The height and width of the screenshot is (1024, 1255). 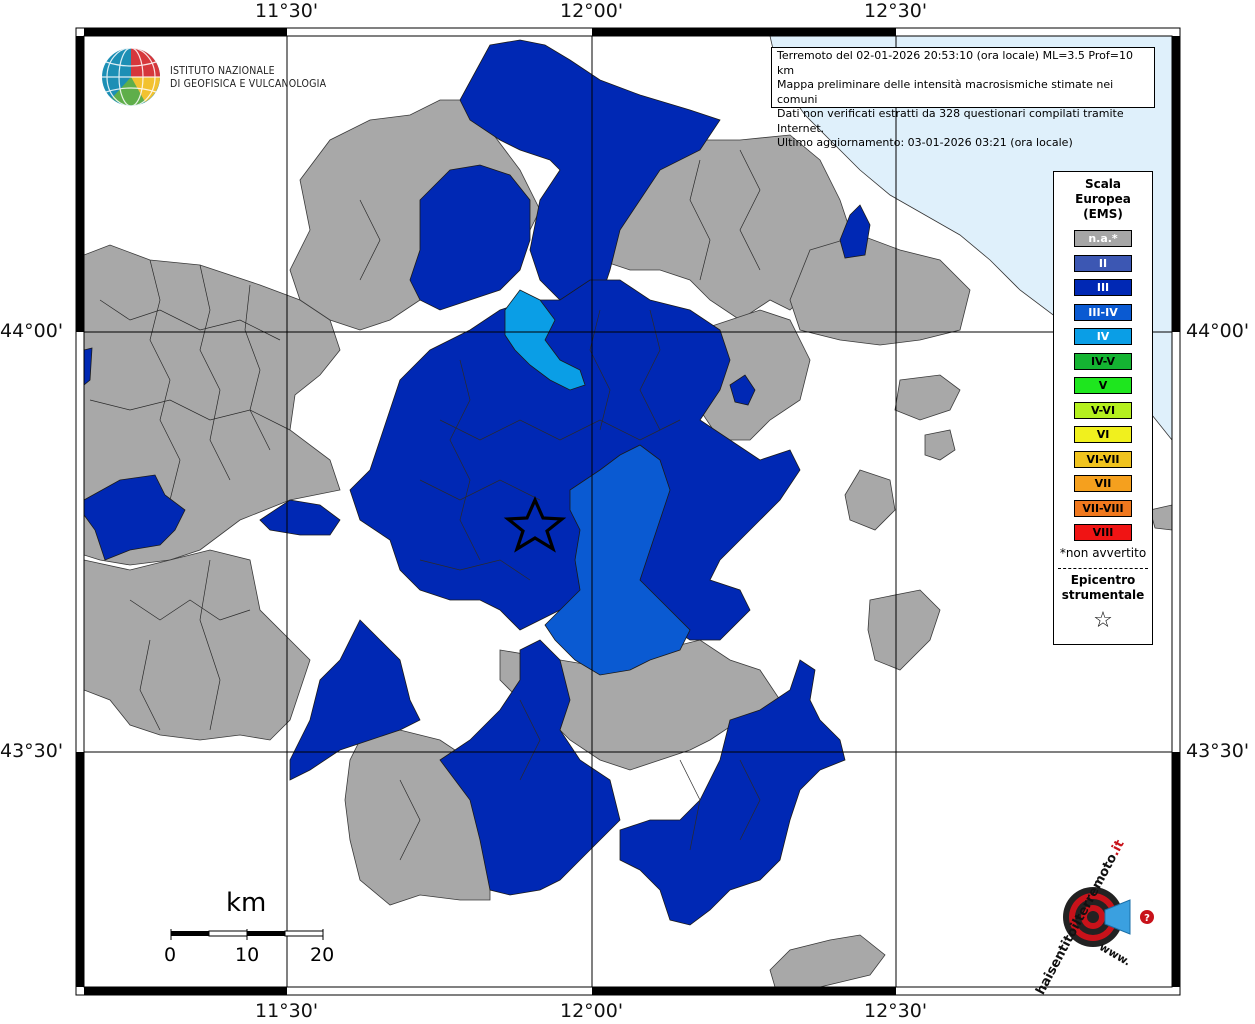 What do you see at coordinates (592, 11) in the screenshot?
I see `top-tick-1200: 12°00'` at bounding box center [592, 11].